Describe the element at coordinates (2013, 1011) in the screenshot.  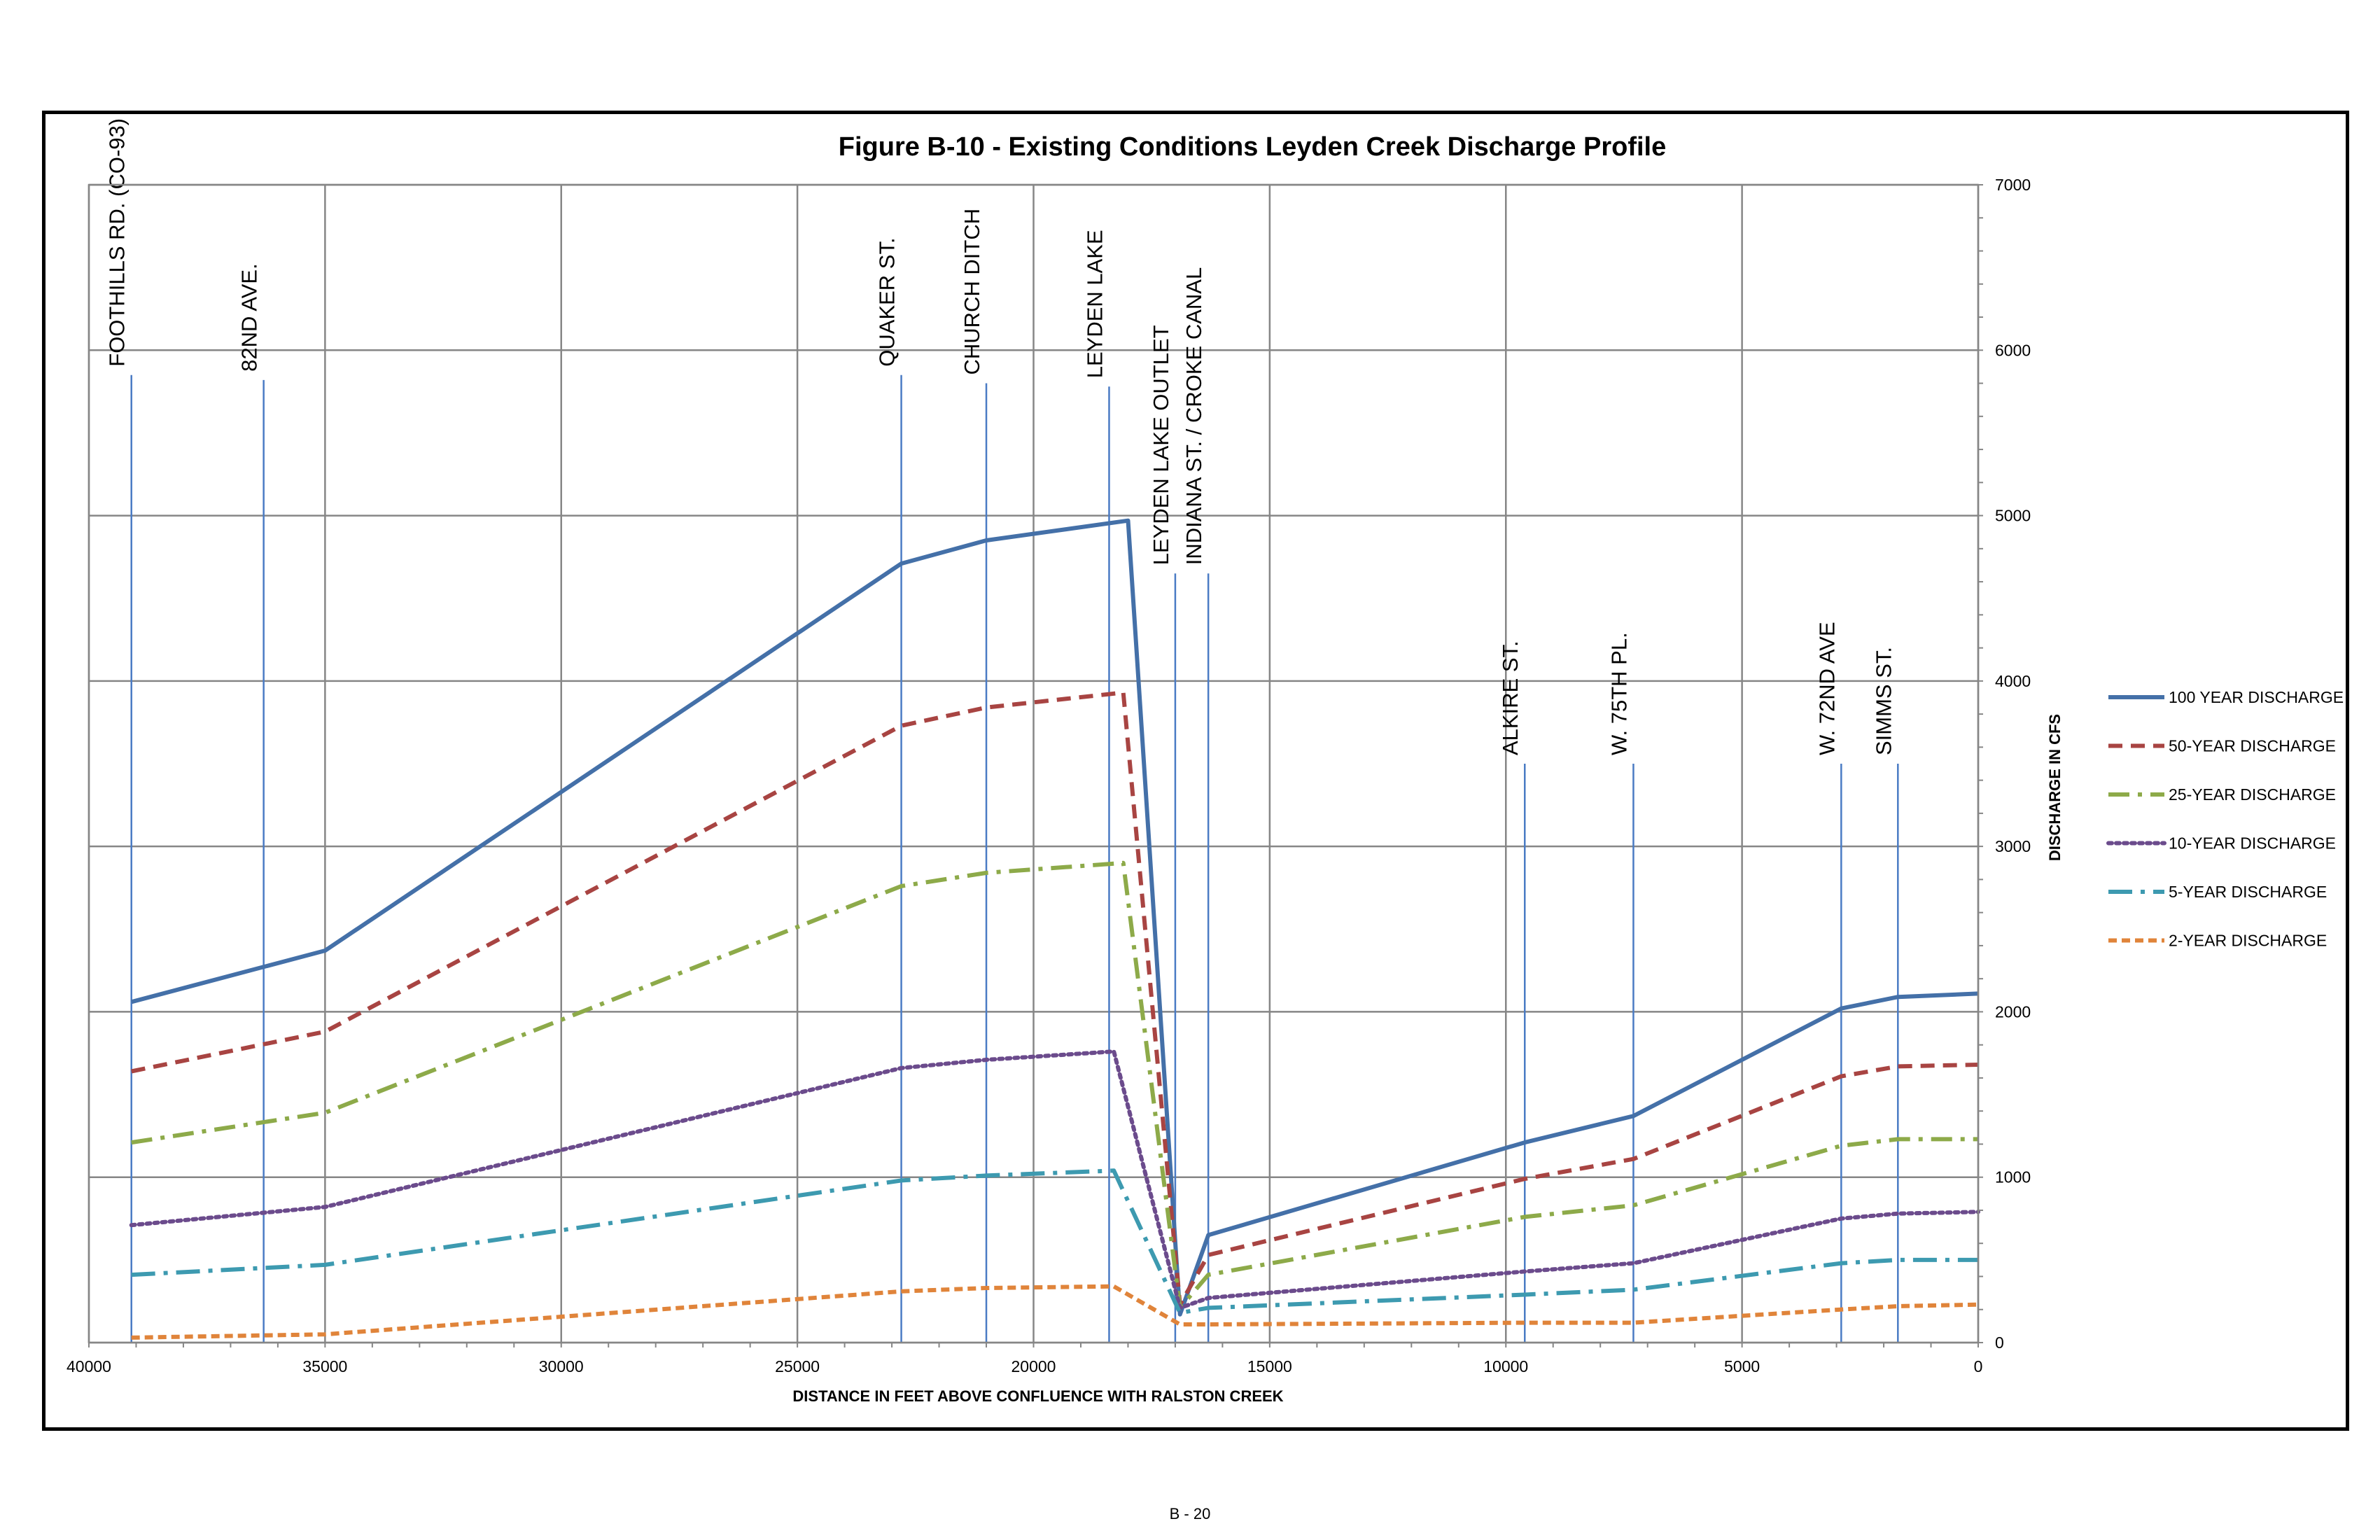
I see `y-tick-label: 2000` at that location.